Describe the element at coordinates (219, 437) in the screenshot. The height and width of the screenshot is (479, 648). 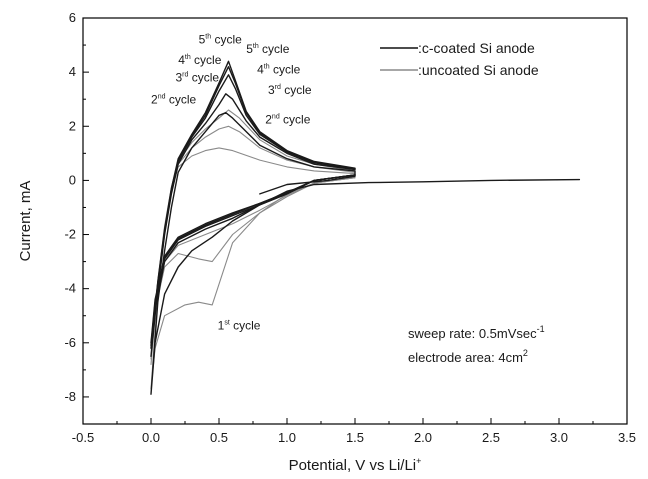
I see `x-tick-label: 0.5` at that location.